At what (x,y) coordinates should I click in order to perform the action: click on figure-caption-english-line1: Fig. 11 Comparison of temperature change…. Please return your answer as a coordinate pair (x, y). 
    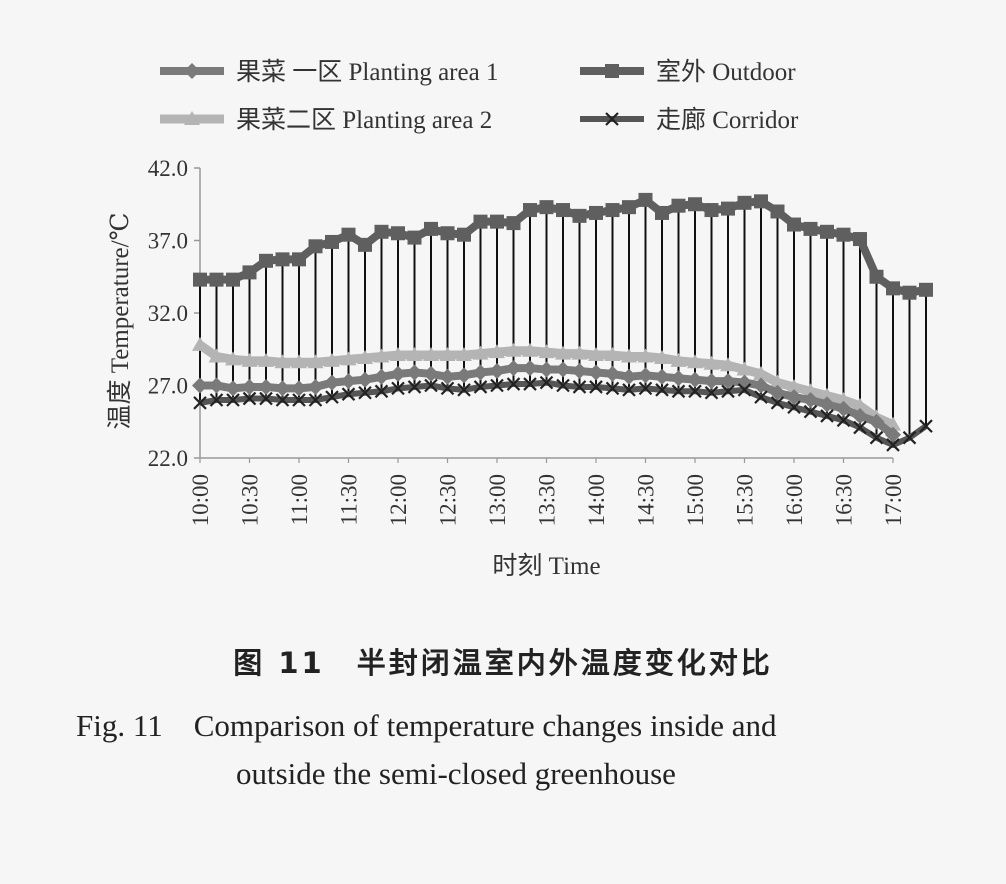
    Looking at the image, I should click on (426, 725).